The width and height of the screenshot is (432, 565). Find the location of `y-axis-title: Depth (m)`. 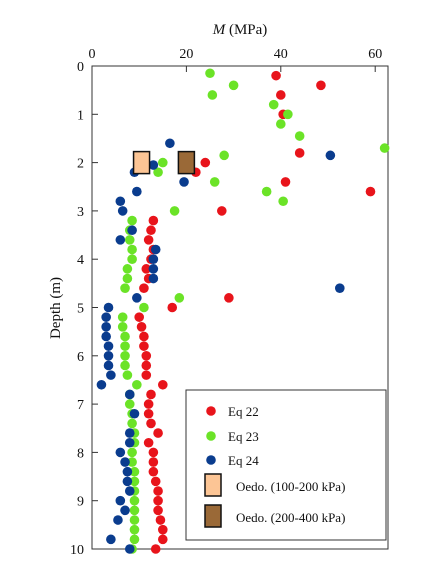

y-axis-title: Depth (m) is located at coordinates (56, 308).